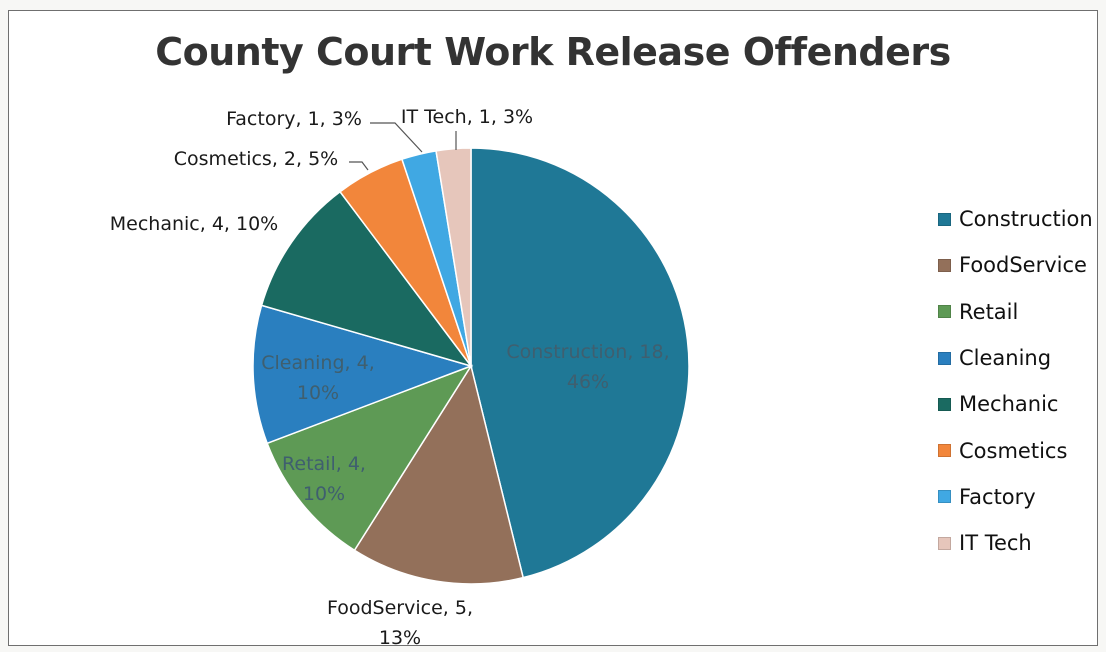  Describe the element at coordinates (453, 257) in the screenshot. I see `pie-slice-it-tech` at that location.